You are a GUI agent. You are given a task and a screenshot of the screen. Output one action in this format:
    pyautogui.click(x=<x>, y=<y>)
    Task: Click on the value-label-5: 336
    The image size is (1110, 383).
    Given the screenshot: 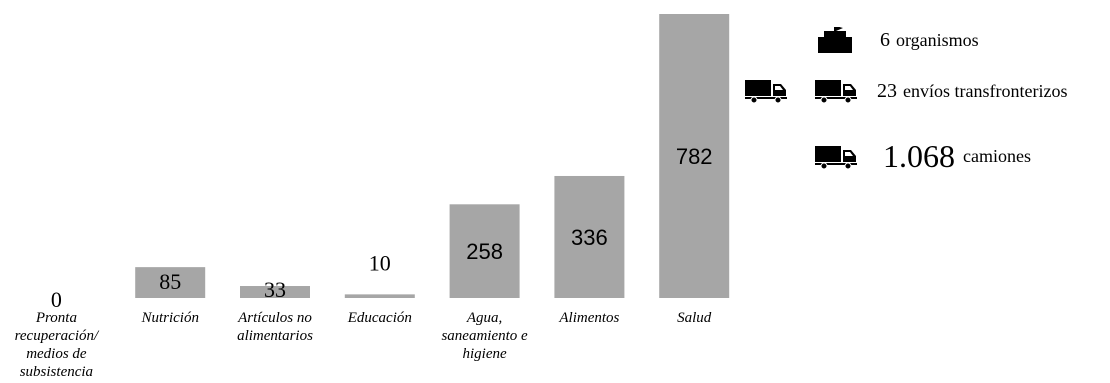 What is the action you would take?
    pyautogui.click(x=589, y=237)
    